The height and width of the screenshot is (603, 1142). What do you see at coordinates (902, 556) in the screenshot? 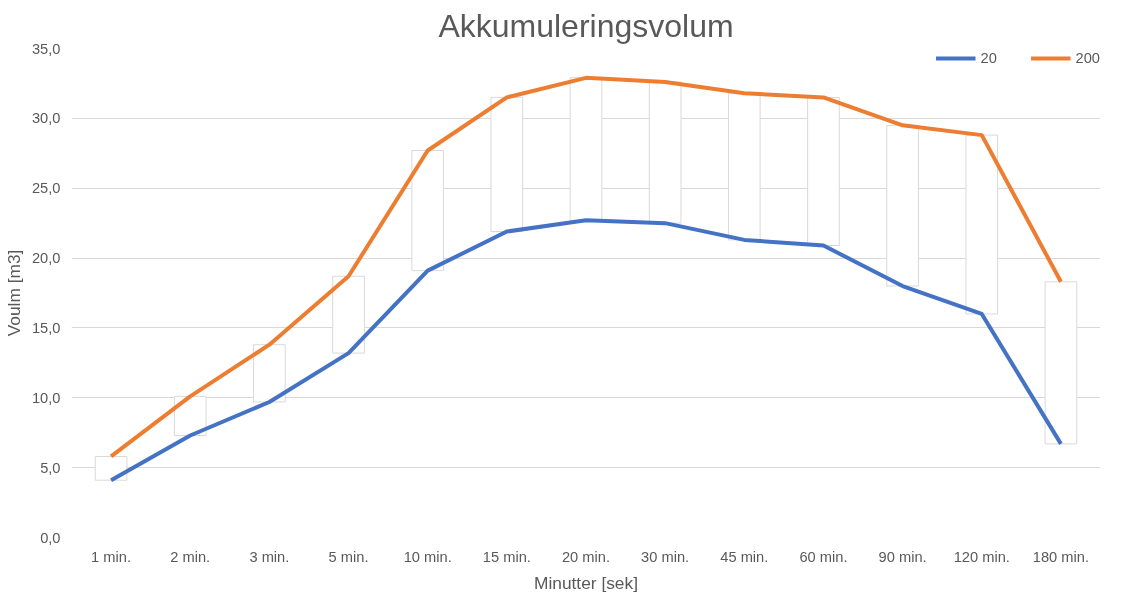
I see `x-tick-label: 90 min.` at bounding box center [902, 556].